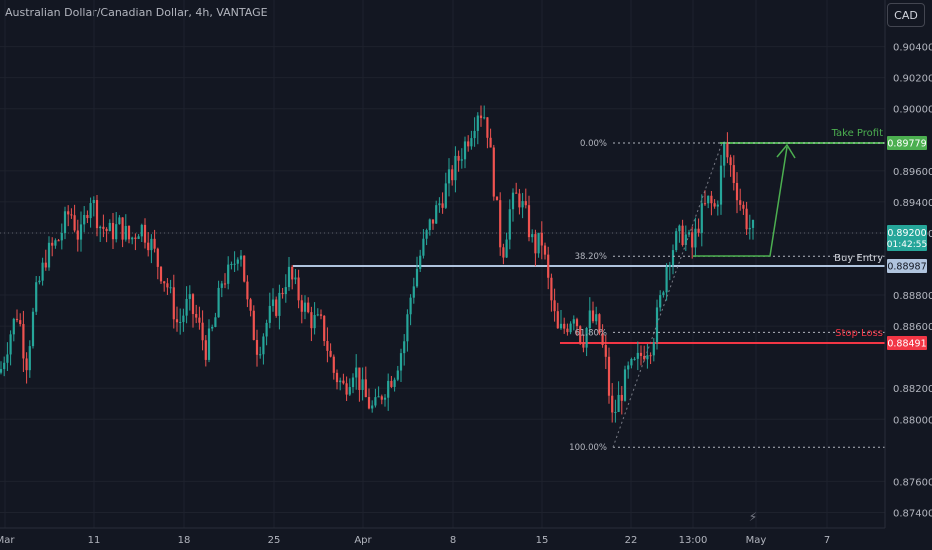  What do you see at coordinates (912, 110) in the screenshot?
I see `price-tick-label: 0.90000` at bounding box center [912, 110].